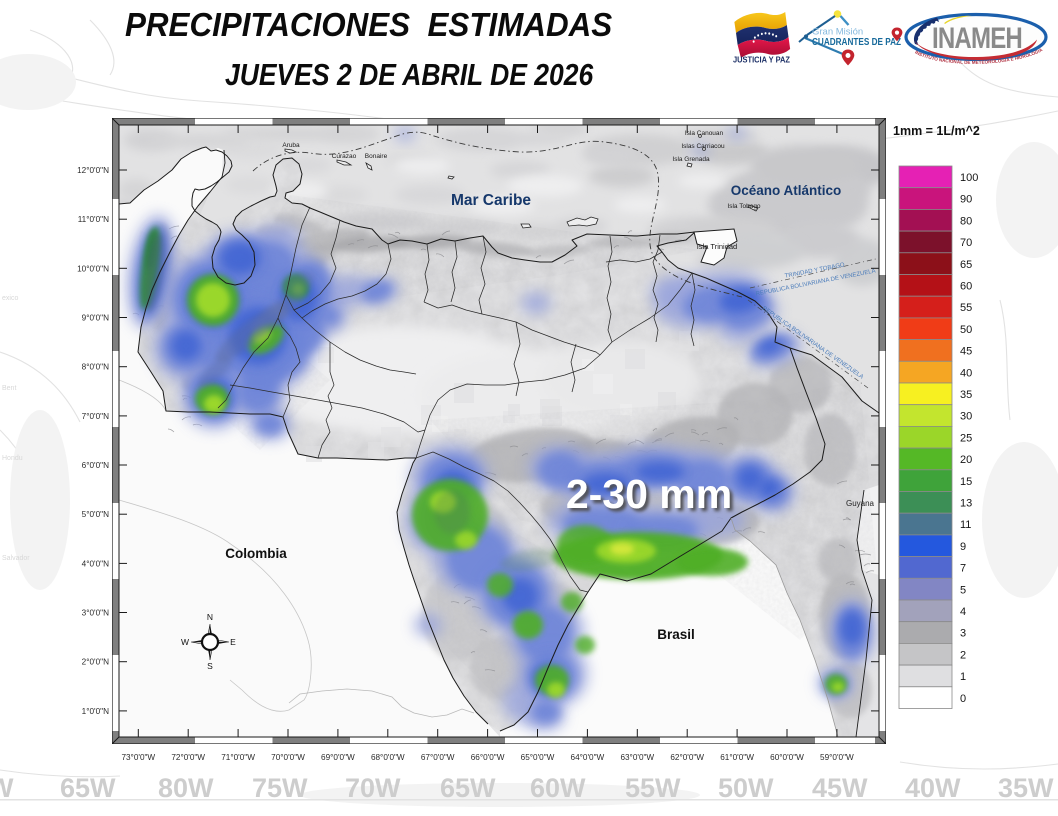 The image size is (1058, 816). I want to click on svg-text: 1°0'0"N, so click(95, 711).